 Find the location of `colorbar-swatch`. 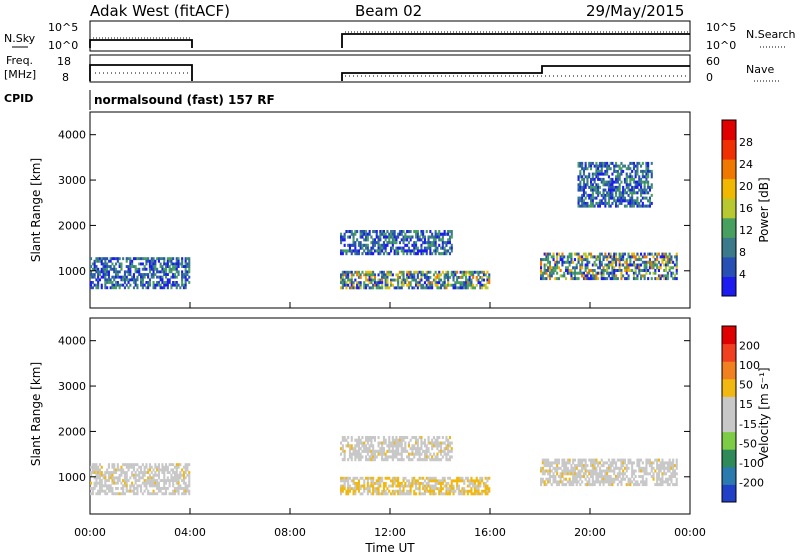

colorbar-swatch is located at coordinates (729, 247).